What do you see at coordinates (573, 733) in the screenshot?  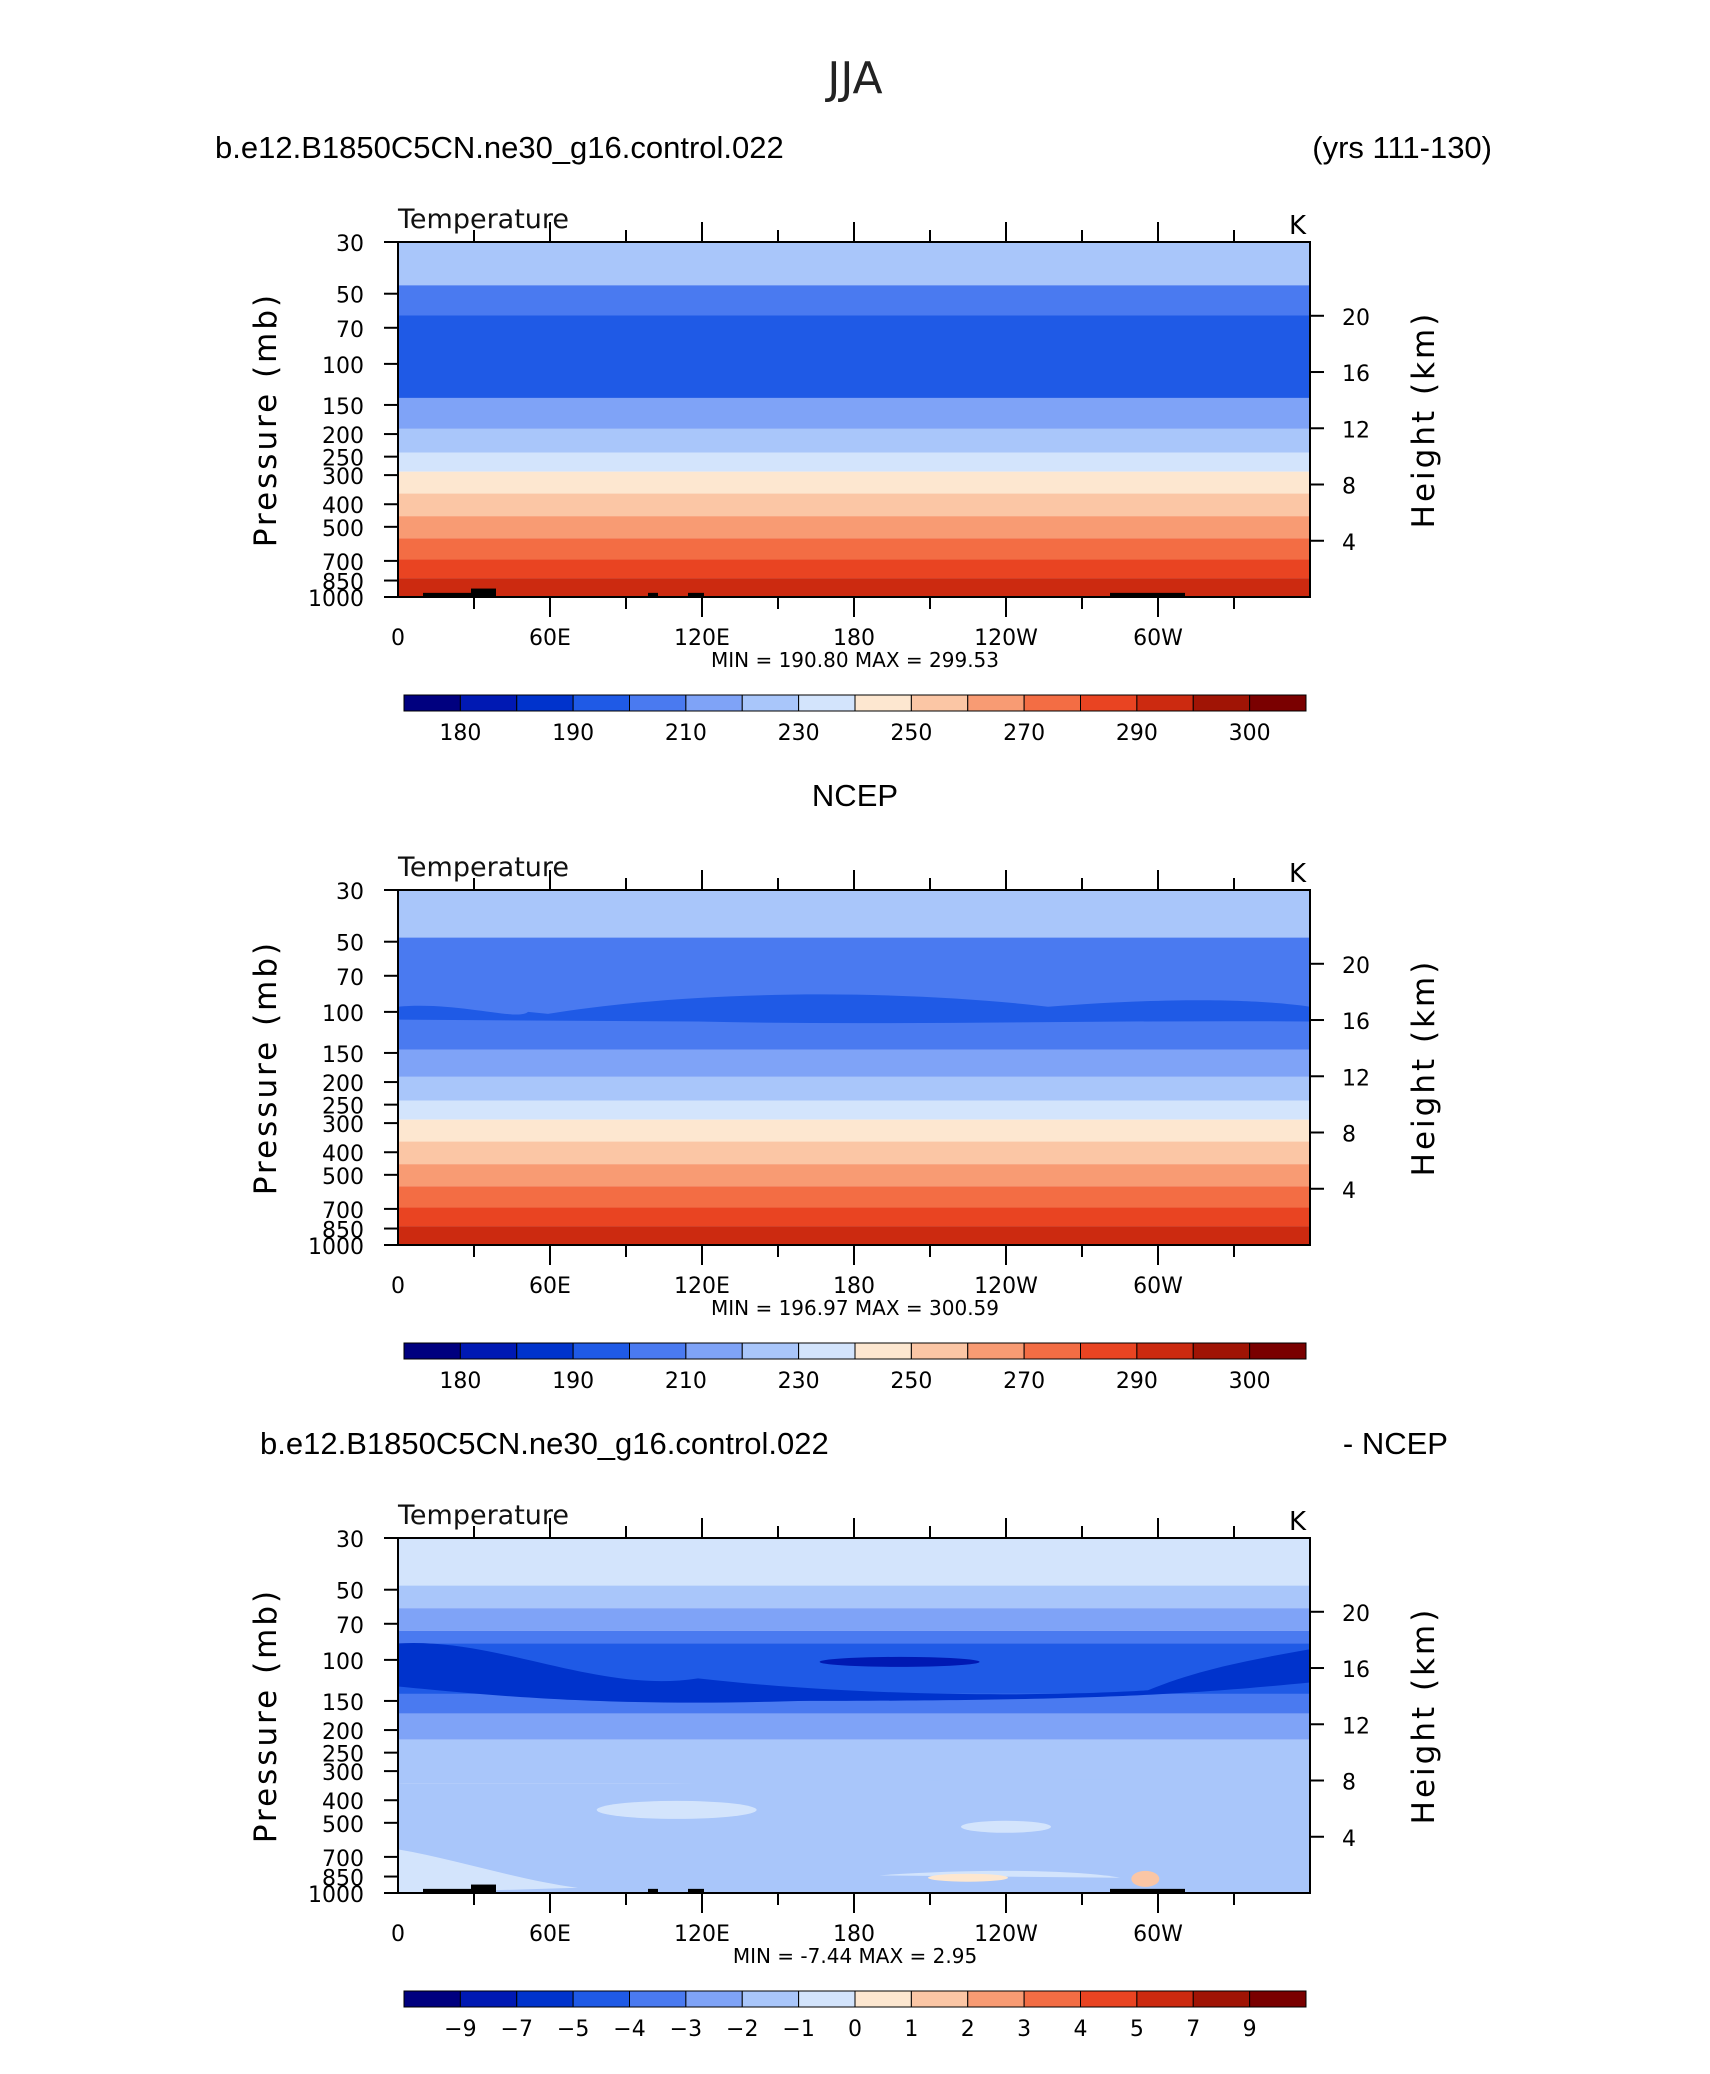 I see `colorbar-label: 190` at bounding box center [573, 733].